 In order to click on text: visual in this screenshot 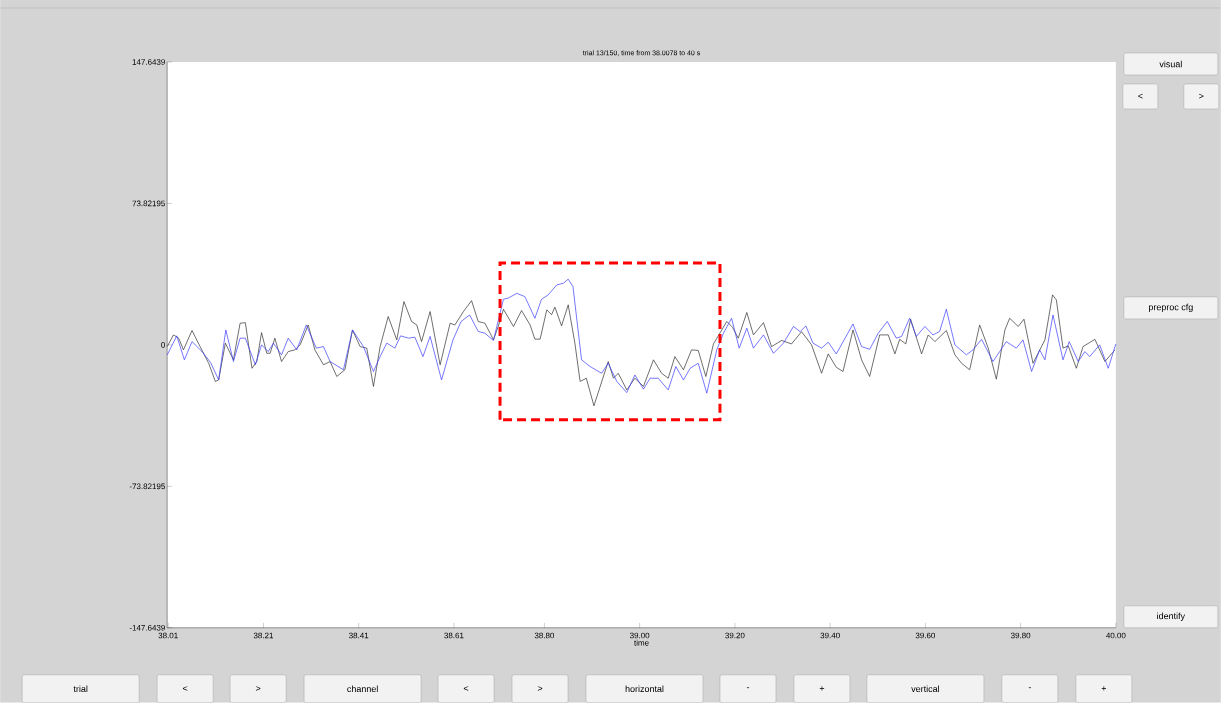, I will do `click(1170, 64)`.